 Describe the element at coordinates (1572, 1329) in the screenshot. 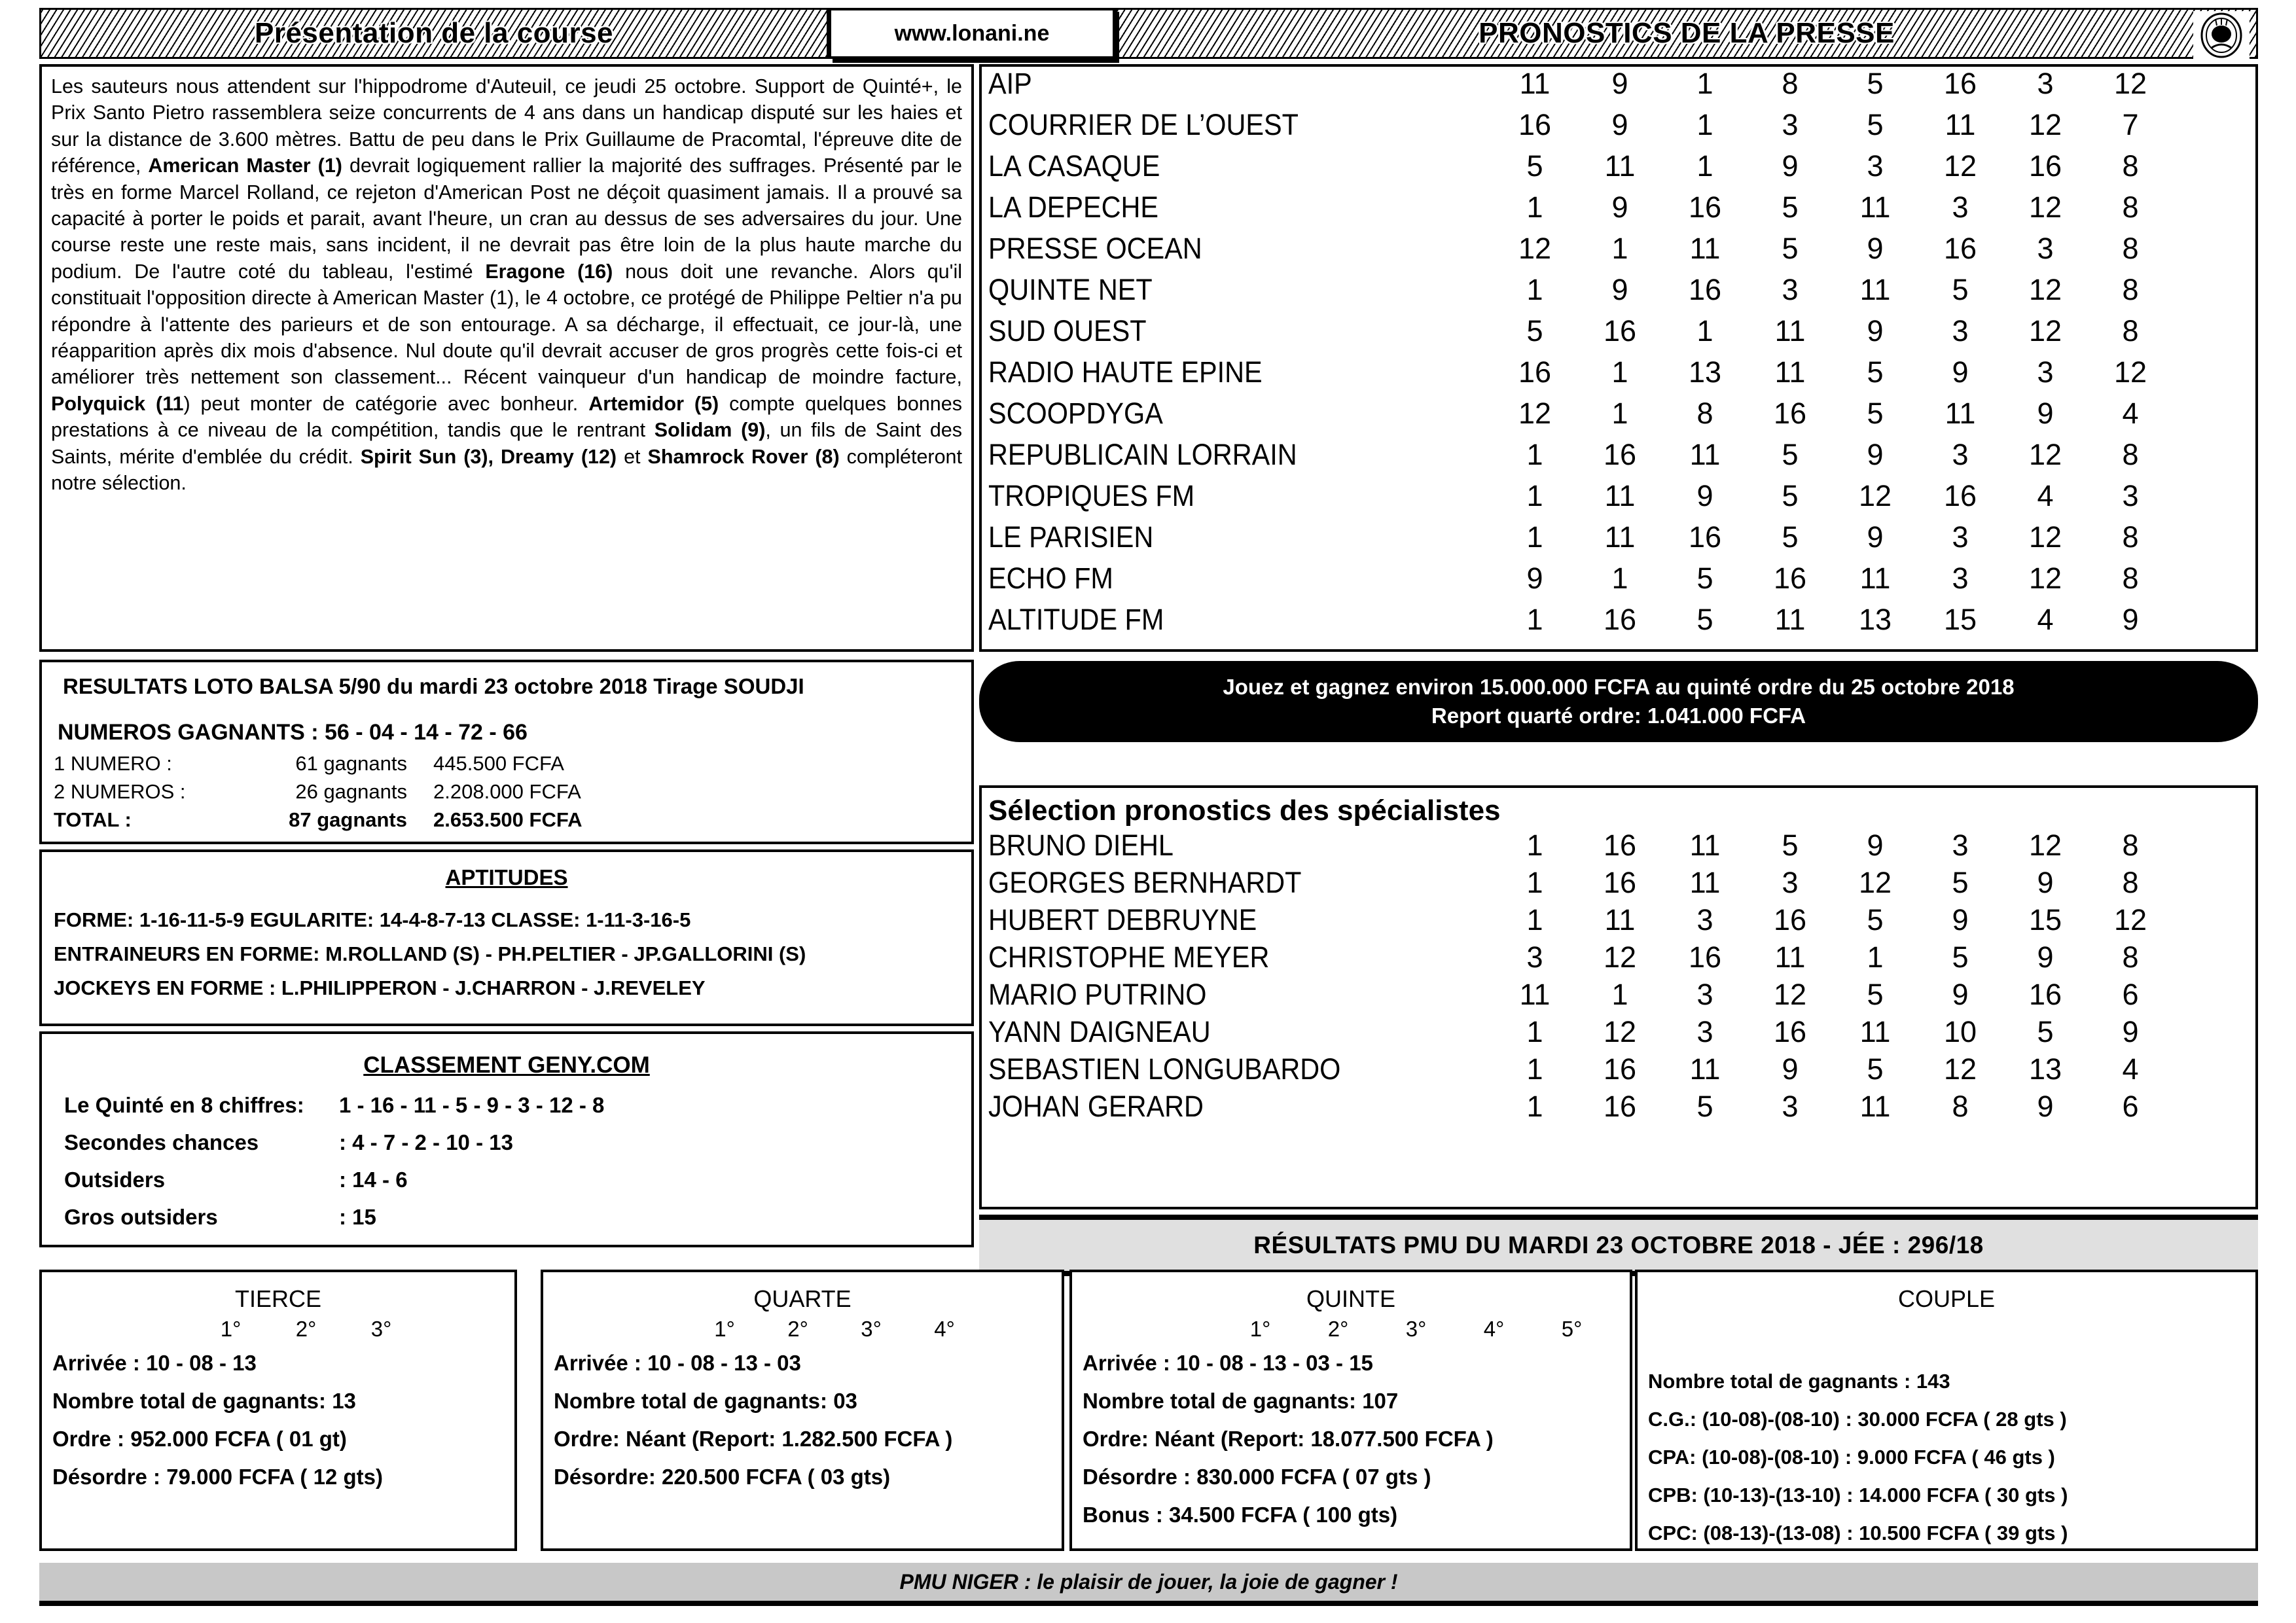

I see `rank-label: 5°` at that location.